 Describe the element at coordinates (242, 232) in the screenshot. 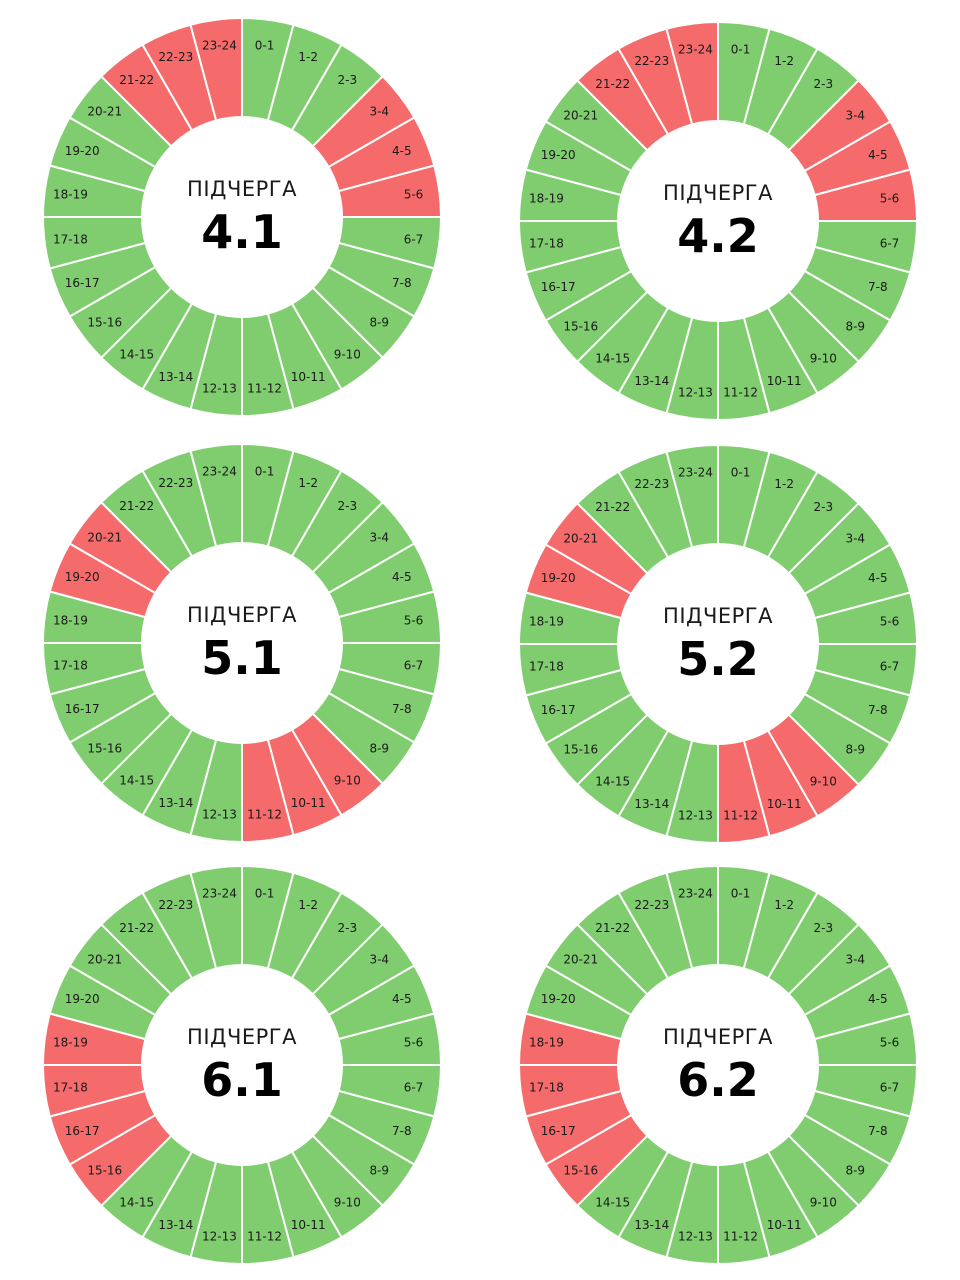

I see `subqueue-number: 4.1` at that location.